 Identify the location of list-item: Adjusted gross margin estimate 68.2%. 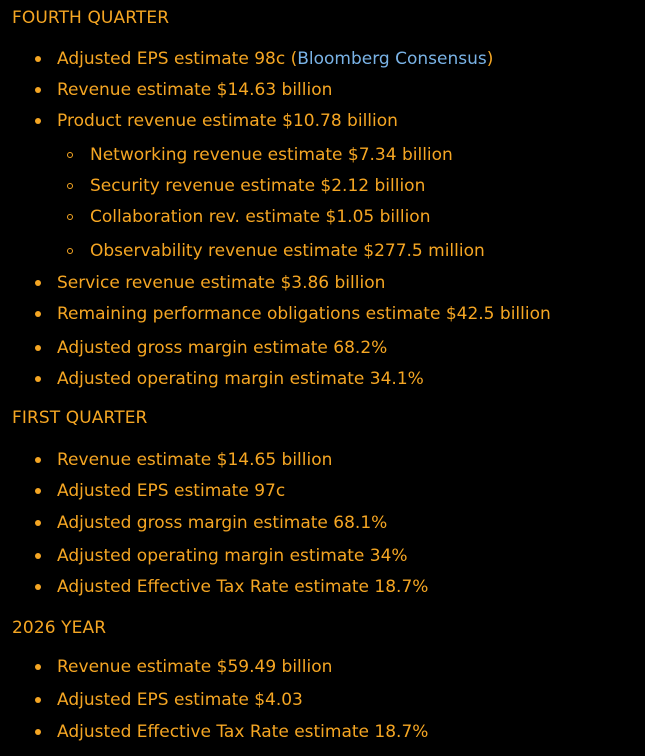
(222, 348).